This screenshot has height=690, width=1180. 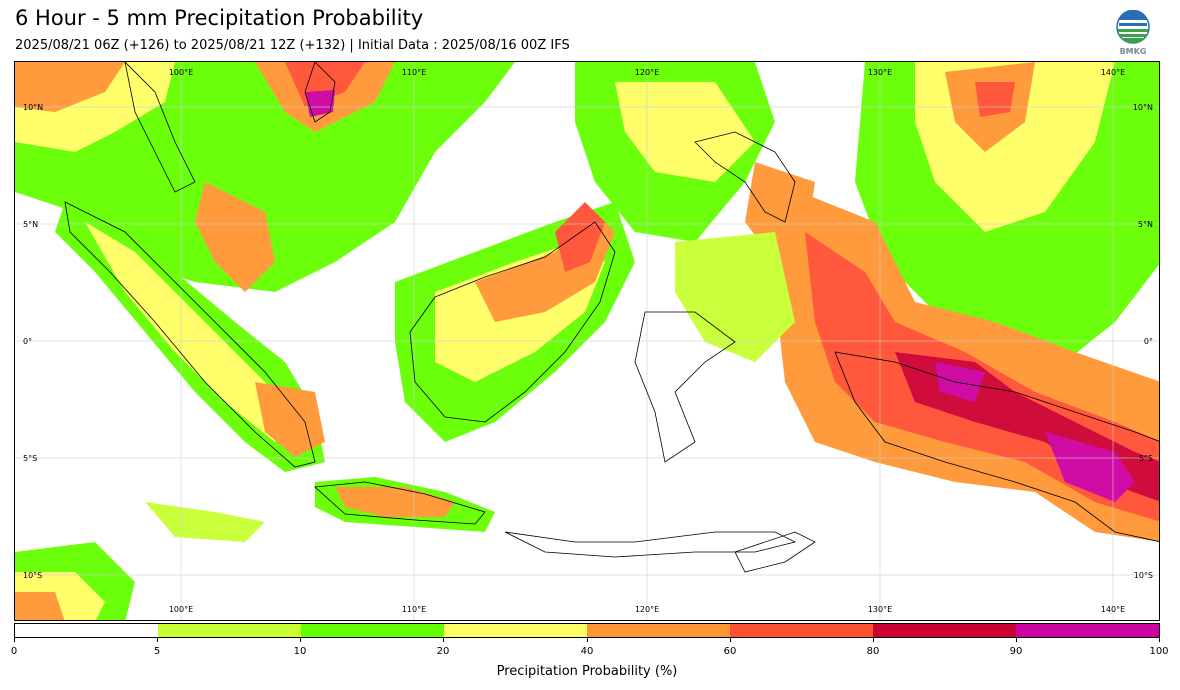 What do you see at coordinates (219, 18) in the screenshot?
I see `map-title: 6 Hour - 5 mm Precipitation Probability` at bounding box center [219, 18].